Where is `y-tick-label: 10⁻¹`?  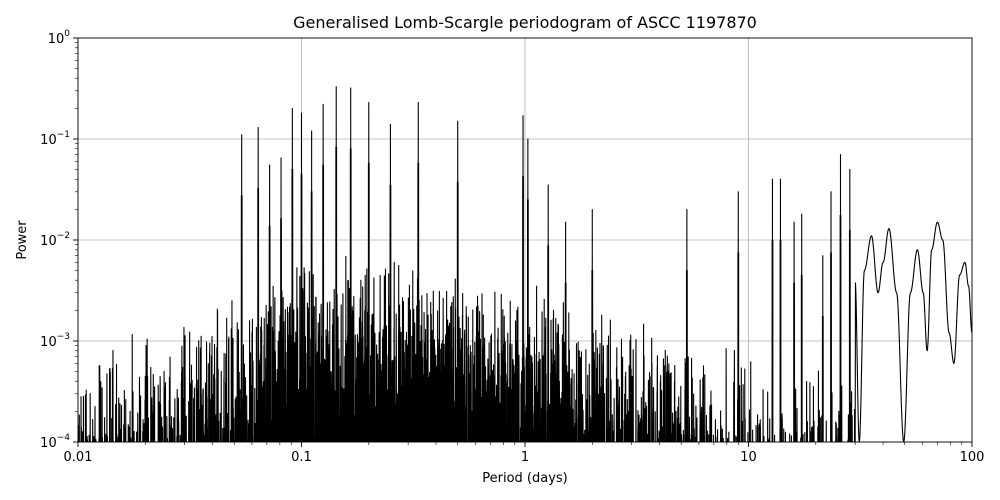 y-tick-label: 10⁻¹ is located at coordinates (55, 139).